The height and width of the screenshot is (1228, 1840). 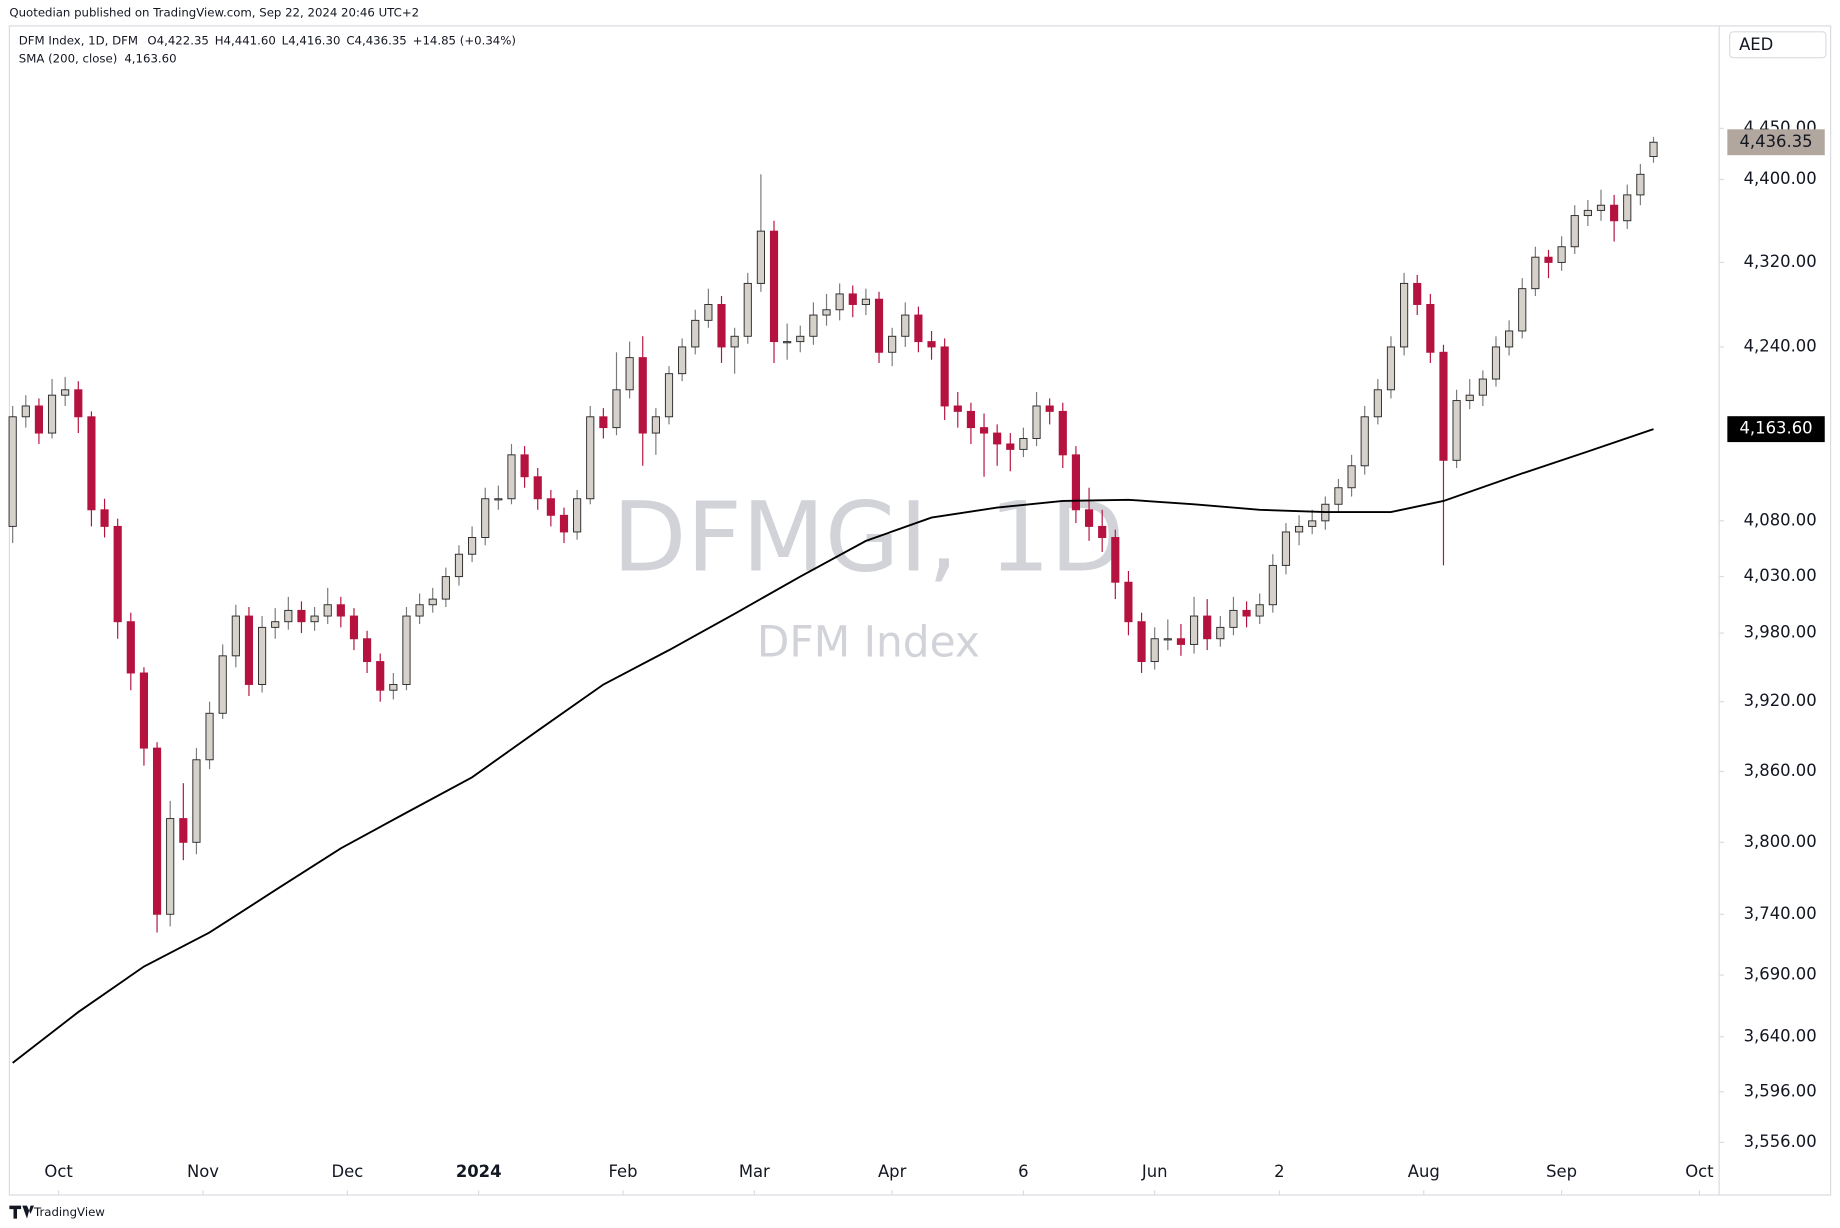 What do you see at coordinates (1780, 178) in the screenshot?
I see `y-tick-label: 4,400.00` at bounding box center [1780, 178].